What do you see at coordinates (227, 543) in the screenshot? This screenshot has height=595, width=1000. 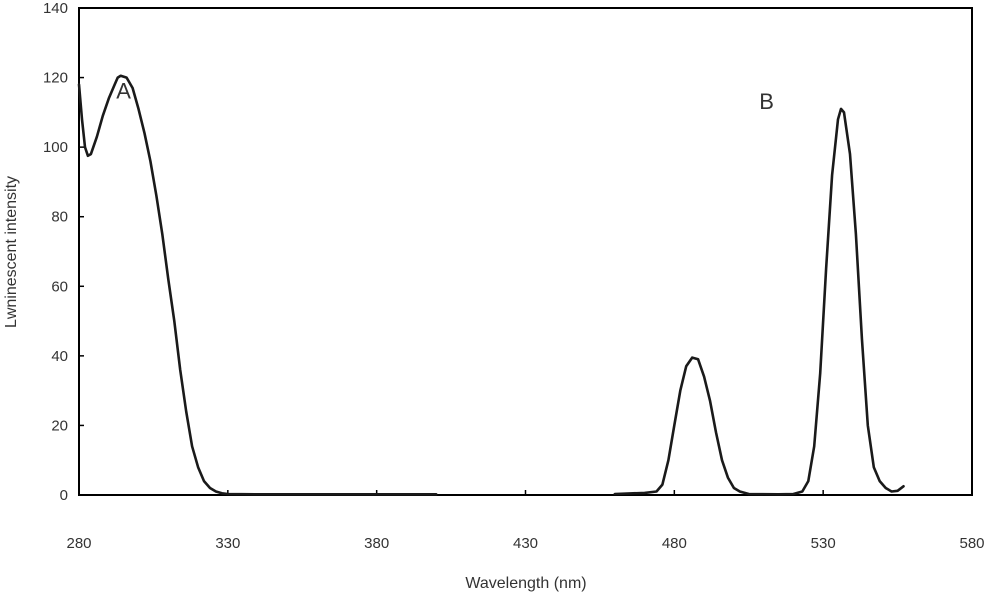 I see `x-tick-label: 330` at bounding box center [227, 543].